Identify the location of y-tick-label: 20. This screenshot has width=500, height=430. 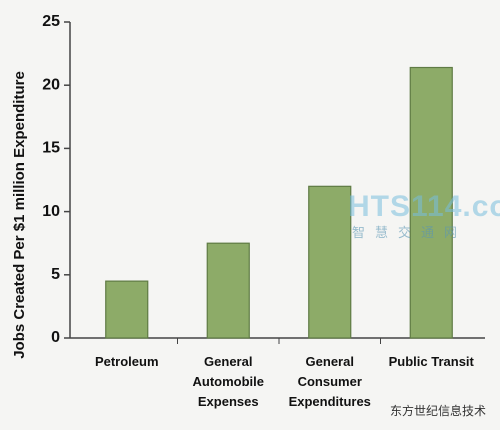
(51, 84).